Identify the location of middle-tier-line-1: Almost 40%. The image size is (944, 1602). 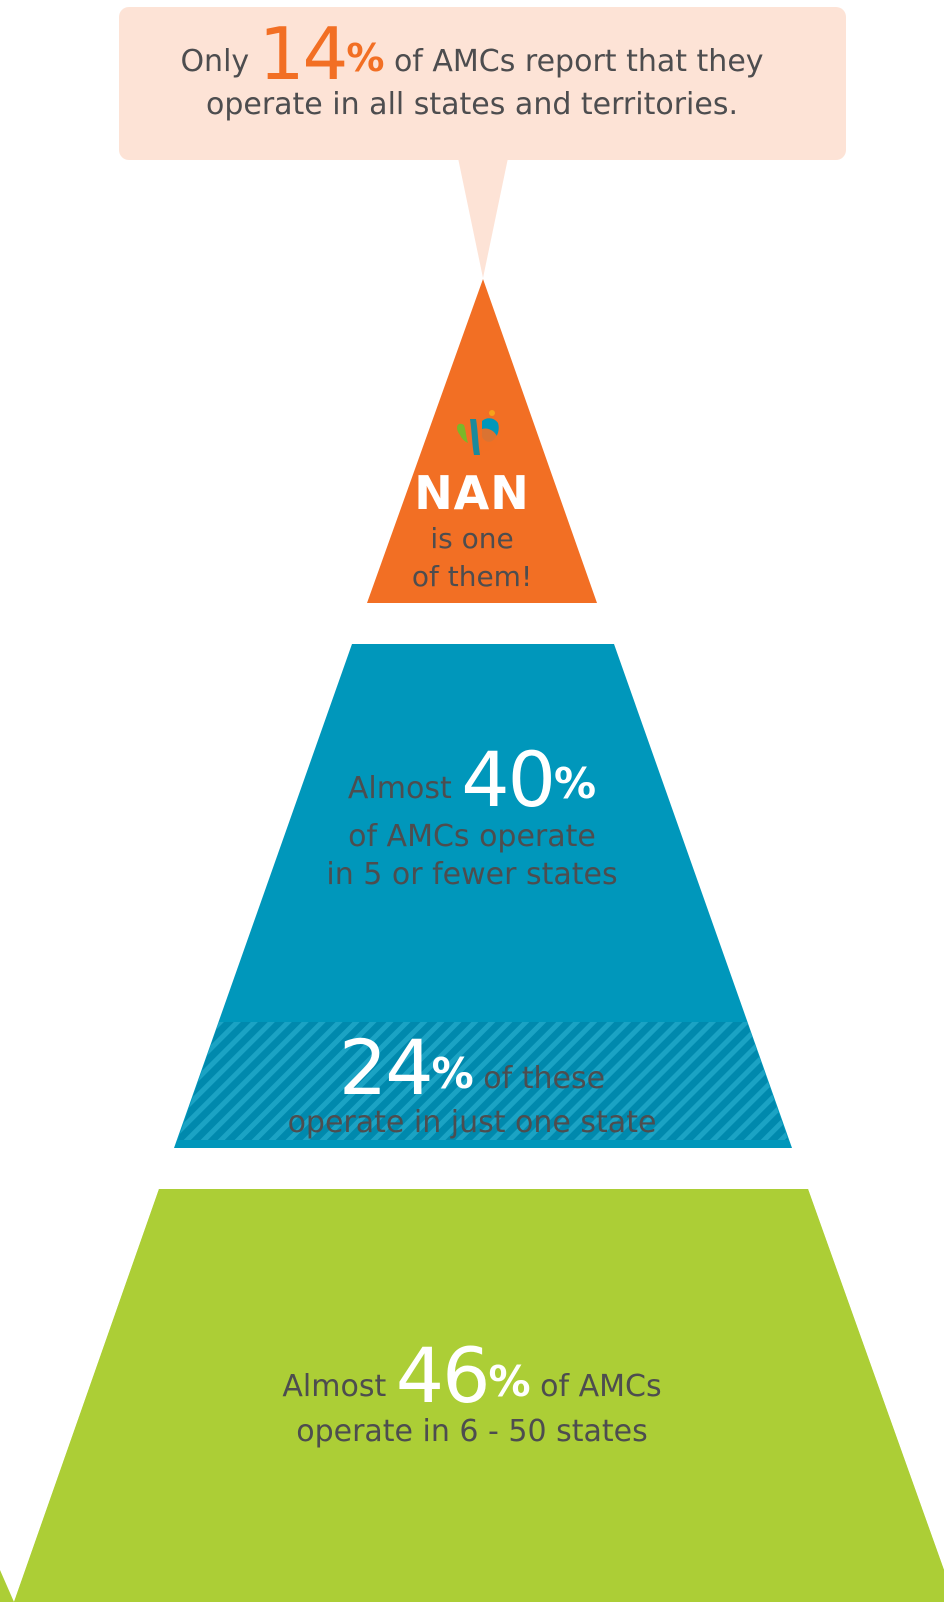
(472, 780).